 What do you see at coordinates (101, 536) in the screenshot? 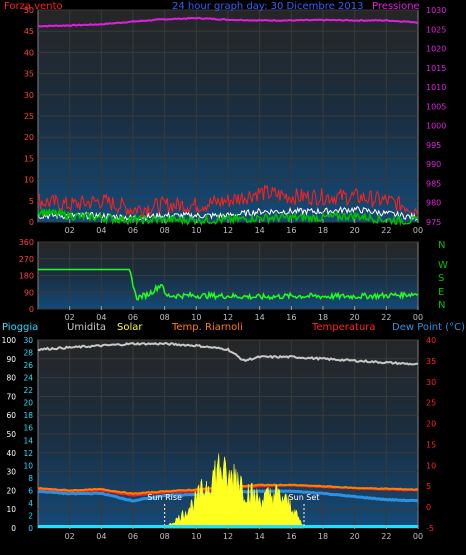
I see `temp-xtick-label: 04` at bounding box center [101, 536].